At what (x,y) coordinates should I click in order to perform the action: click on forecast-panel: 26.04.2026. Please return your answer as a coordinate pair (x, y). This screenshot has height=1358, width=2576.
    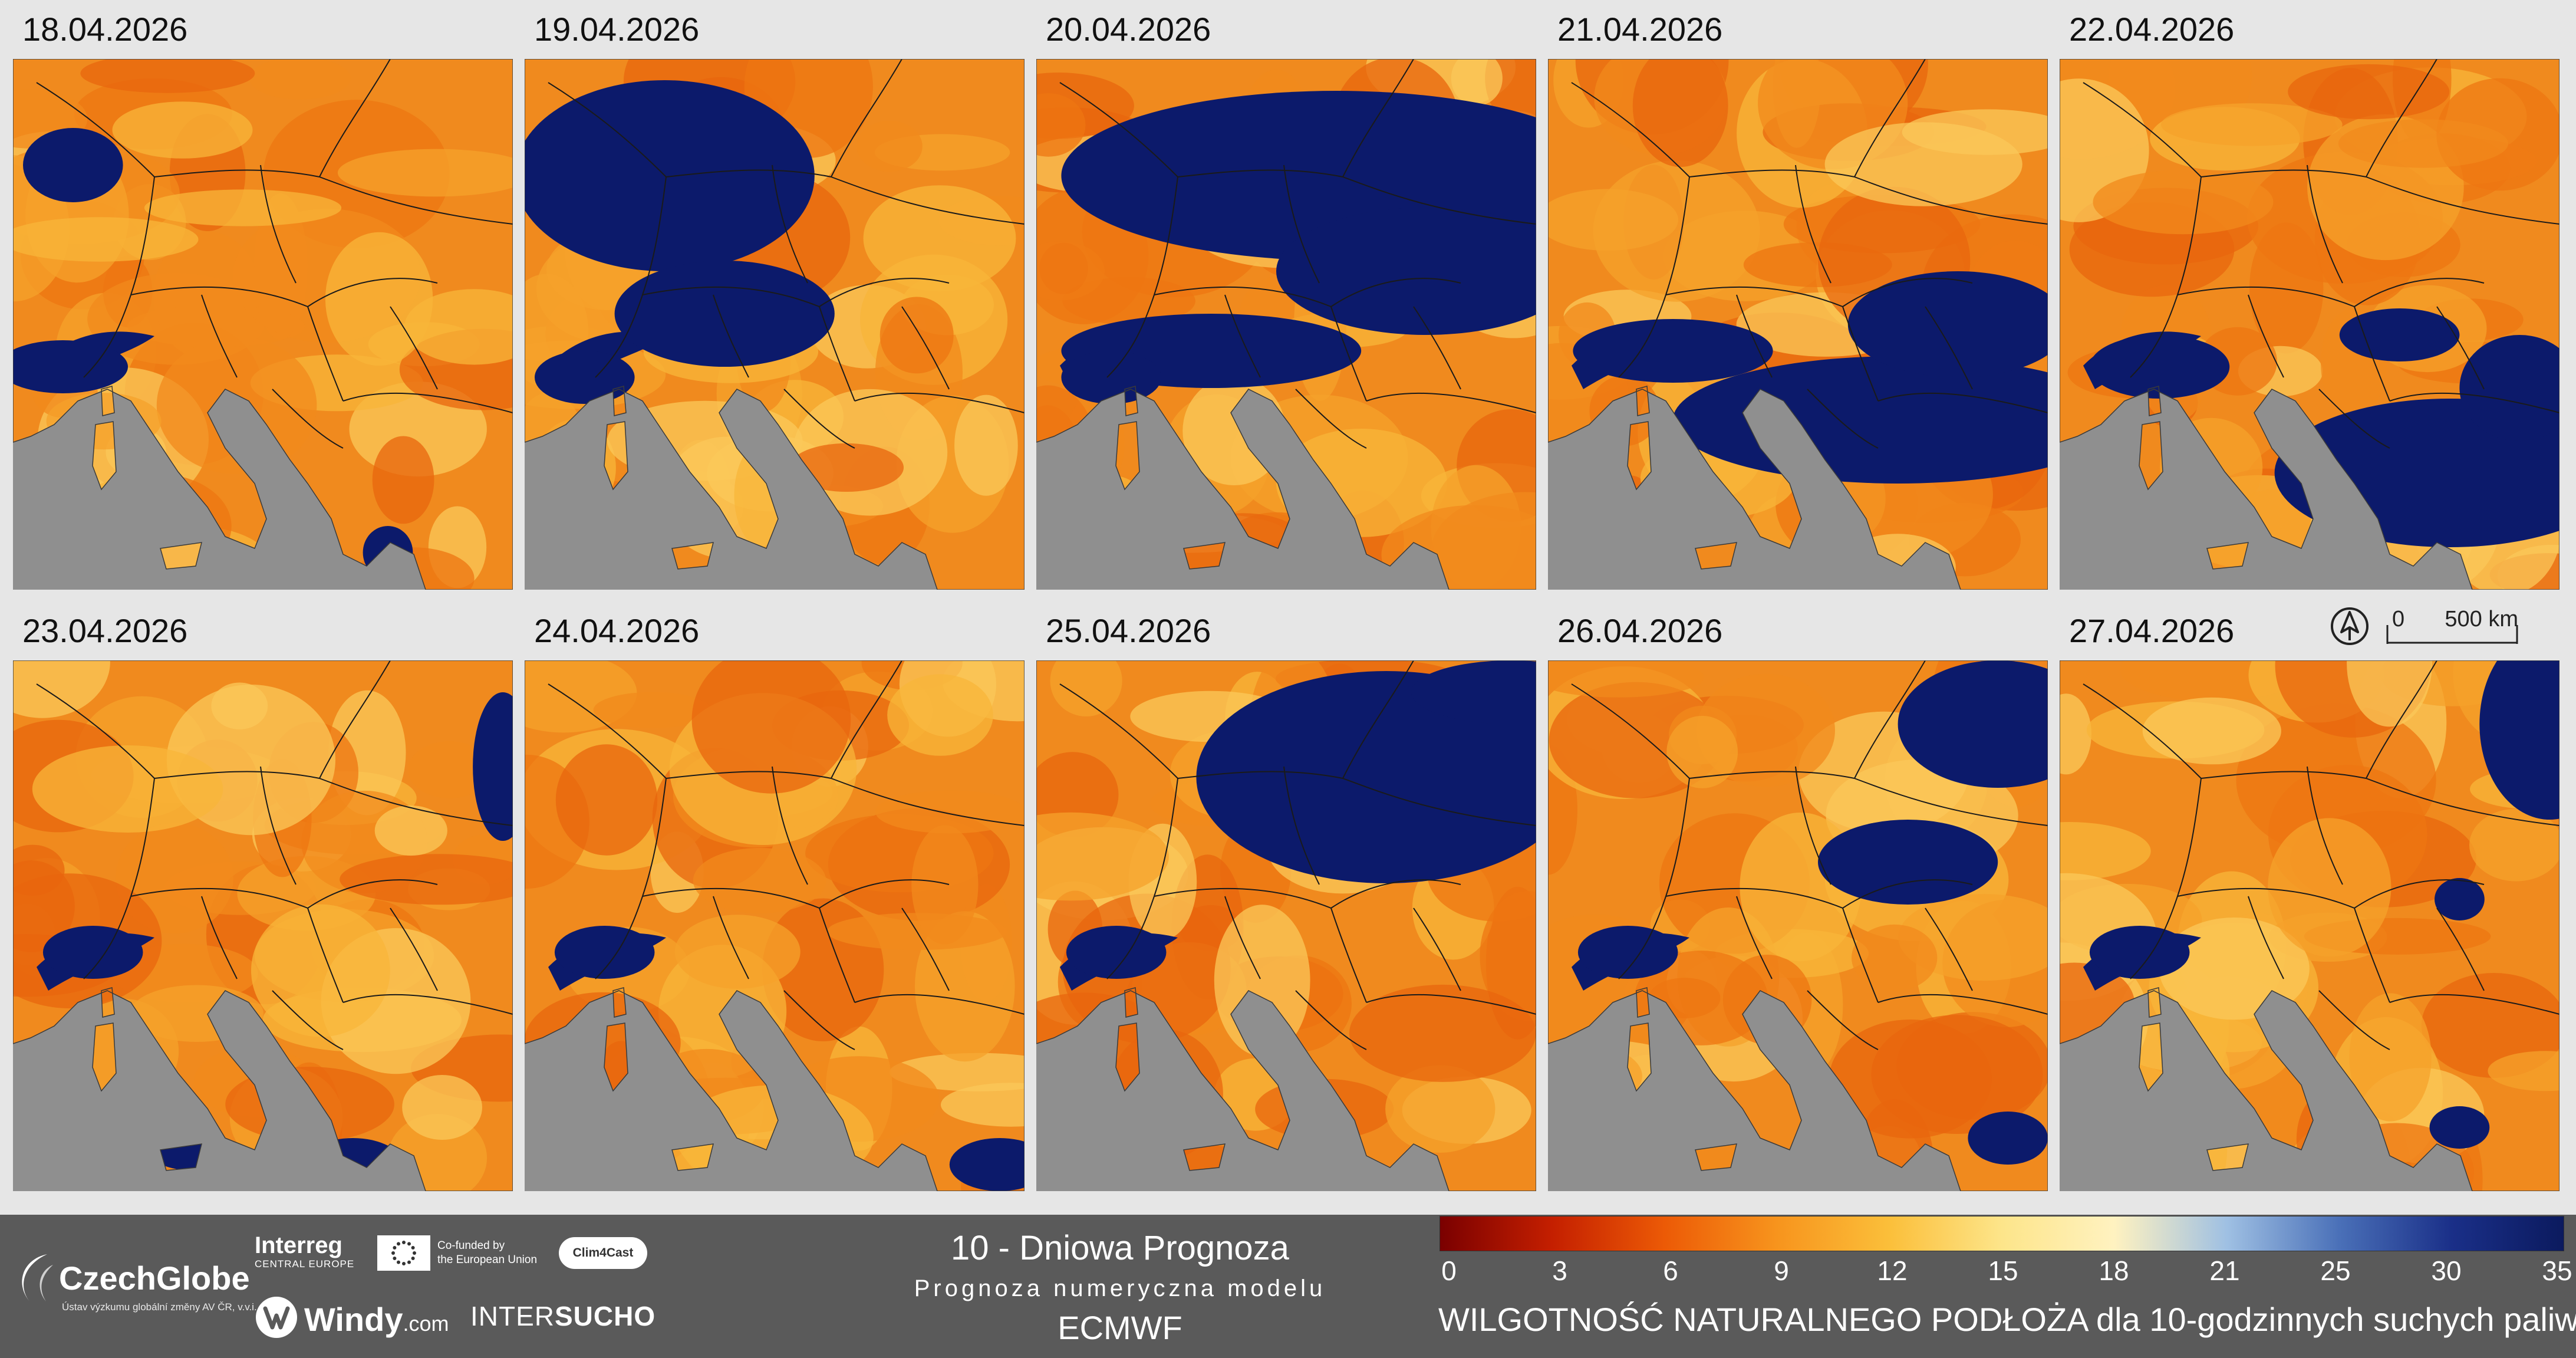
    Looking at the image, I should click on (1798, 899).